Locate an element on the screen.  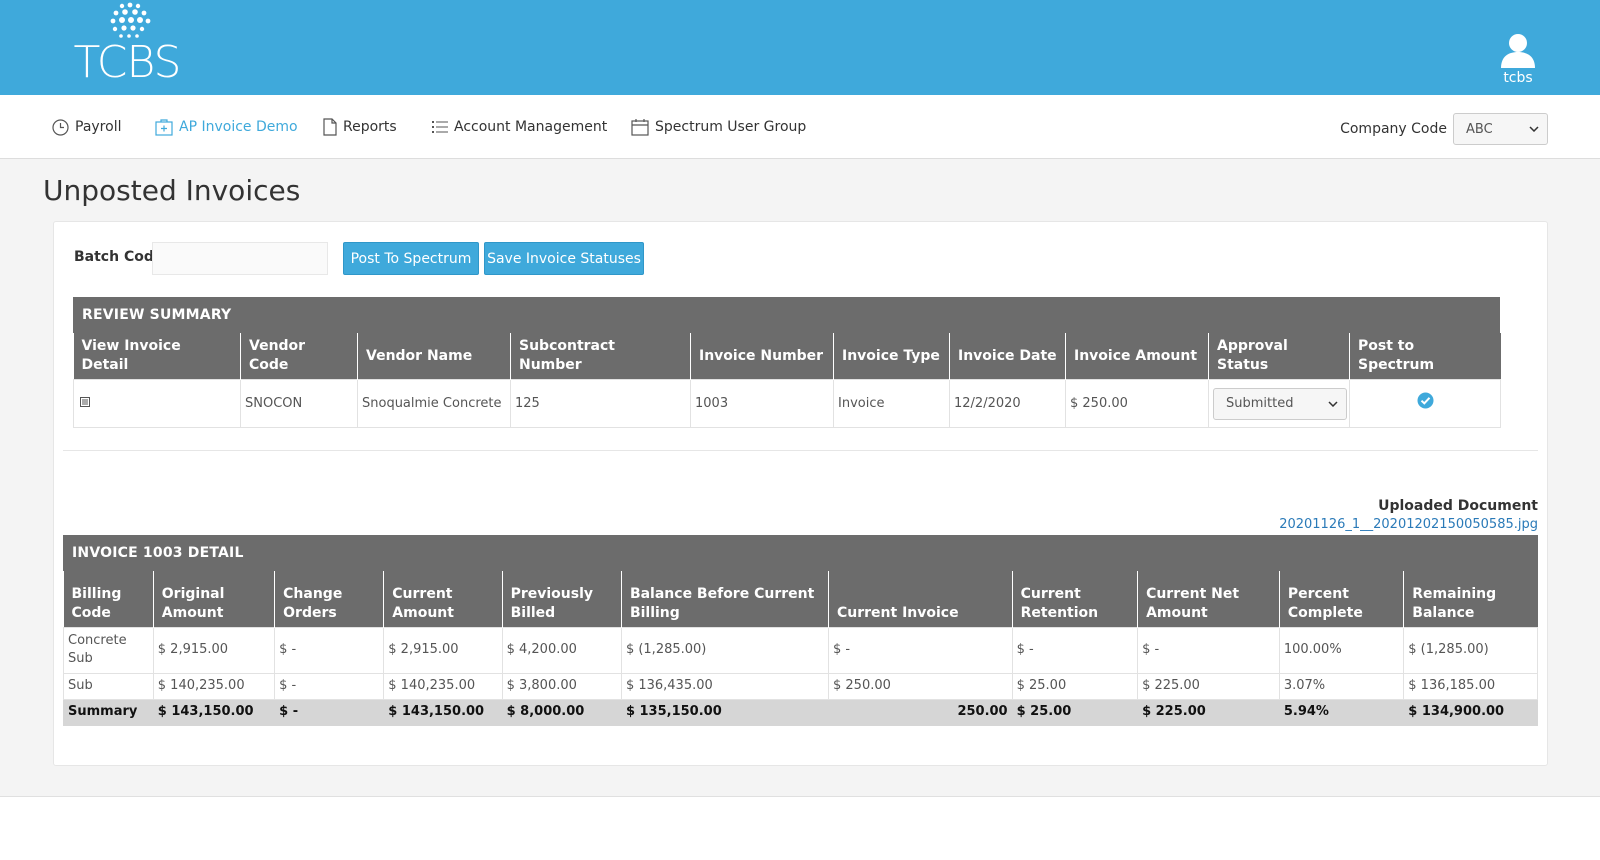
subcontract-cell: 125 is located at coordinates (600, 403).